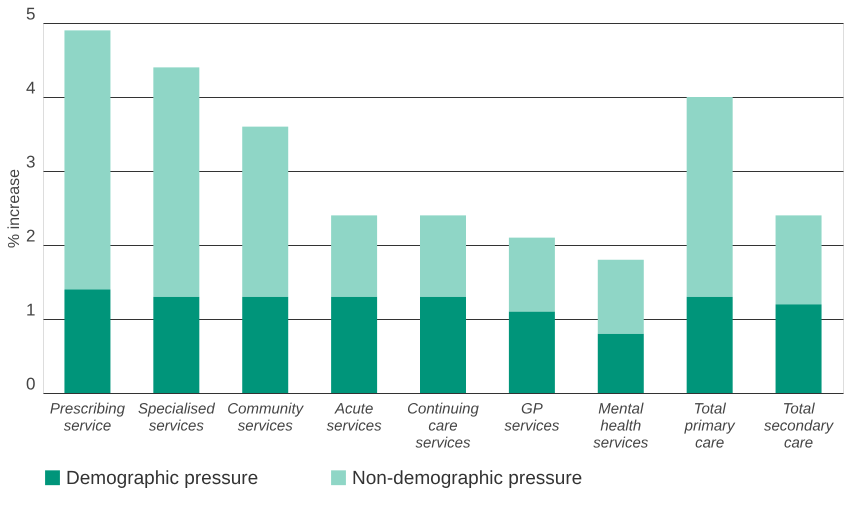  Describe the element at coordinates (31, 88) in the screenshot. I see `y-tick-label: 4` at that location.